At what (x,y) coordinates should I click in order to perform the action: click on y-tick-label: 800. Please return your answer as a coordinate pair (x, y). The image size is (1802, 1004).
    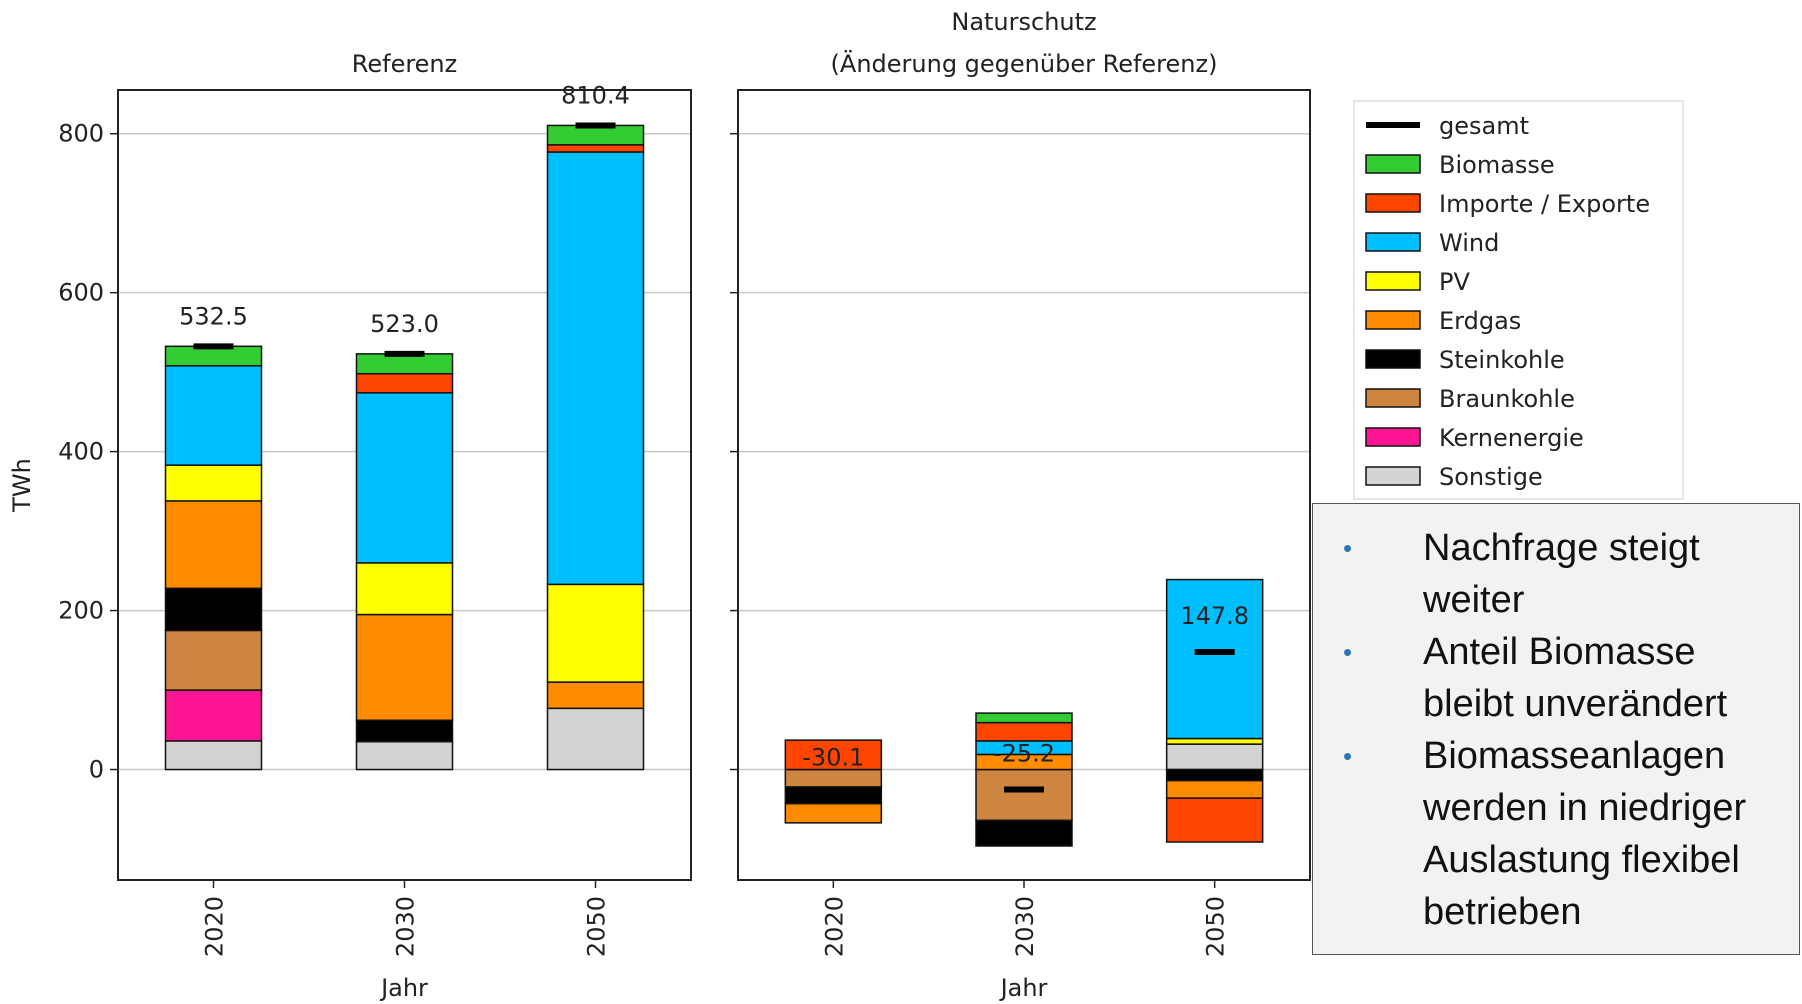
    Looking at the image, I should click on (81, 134).